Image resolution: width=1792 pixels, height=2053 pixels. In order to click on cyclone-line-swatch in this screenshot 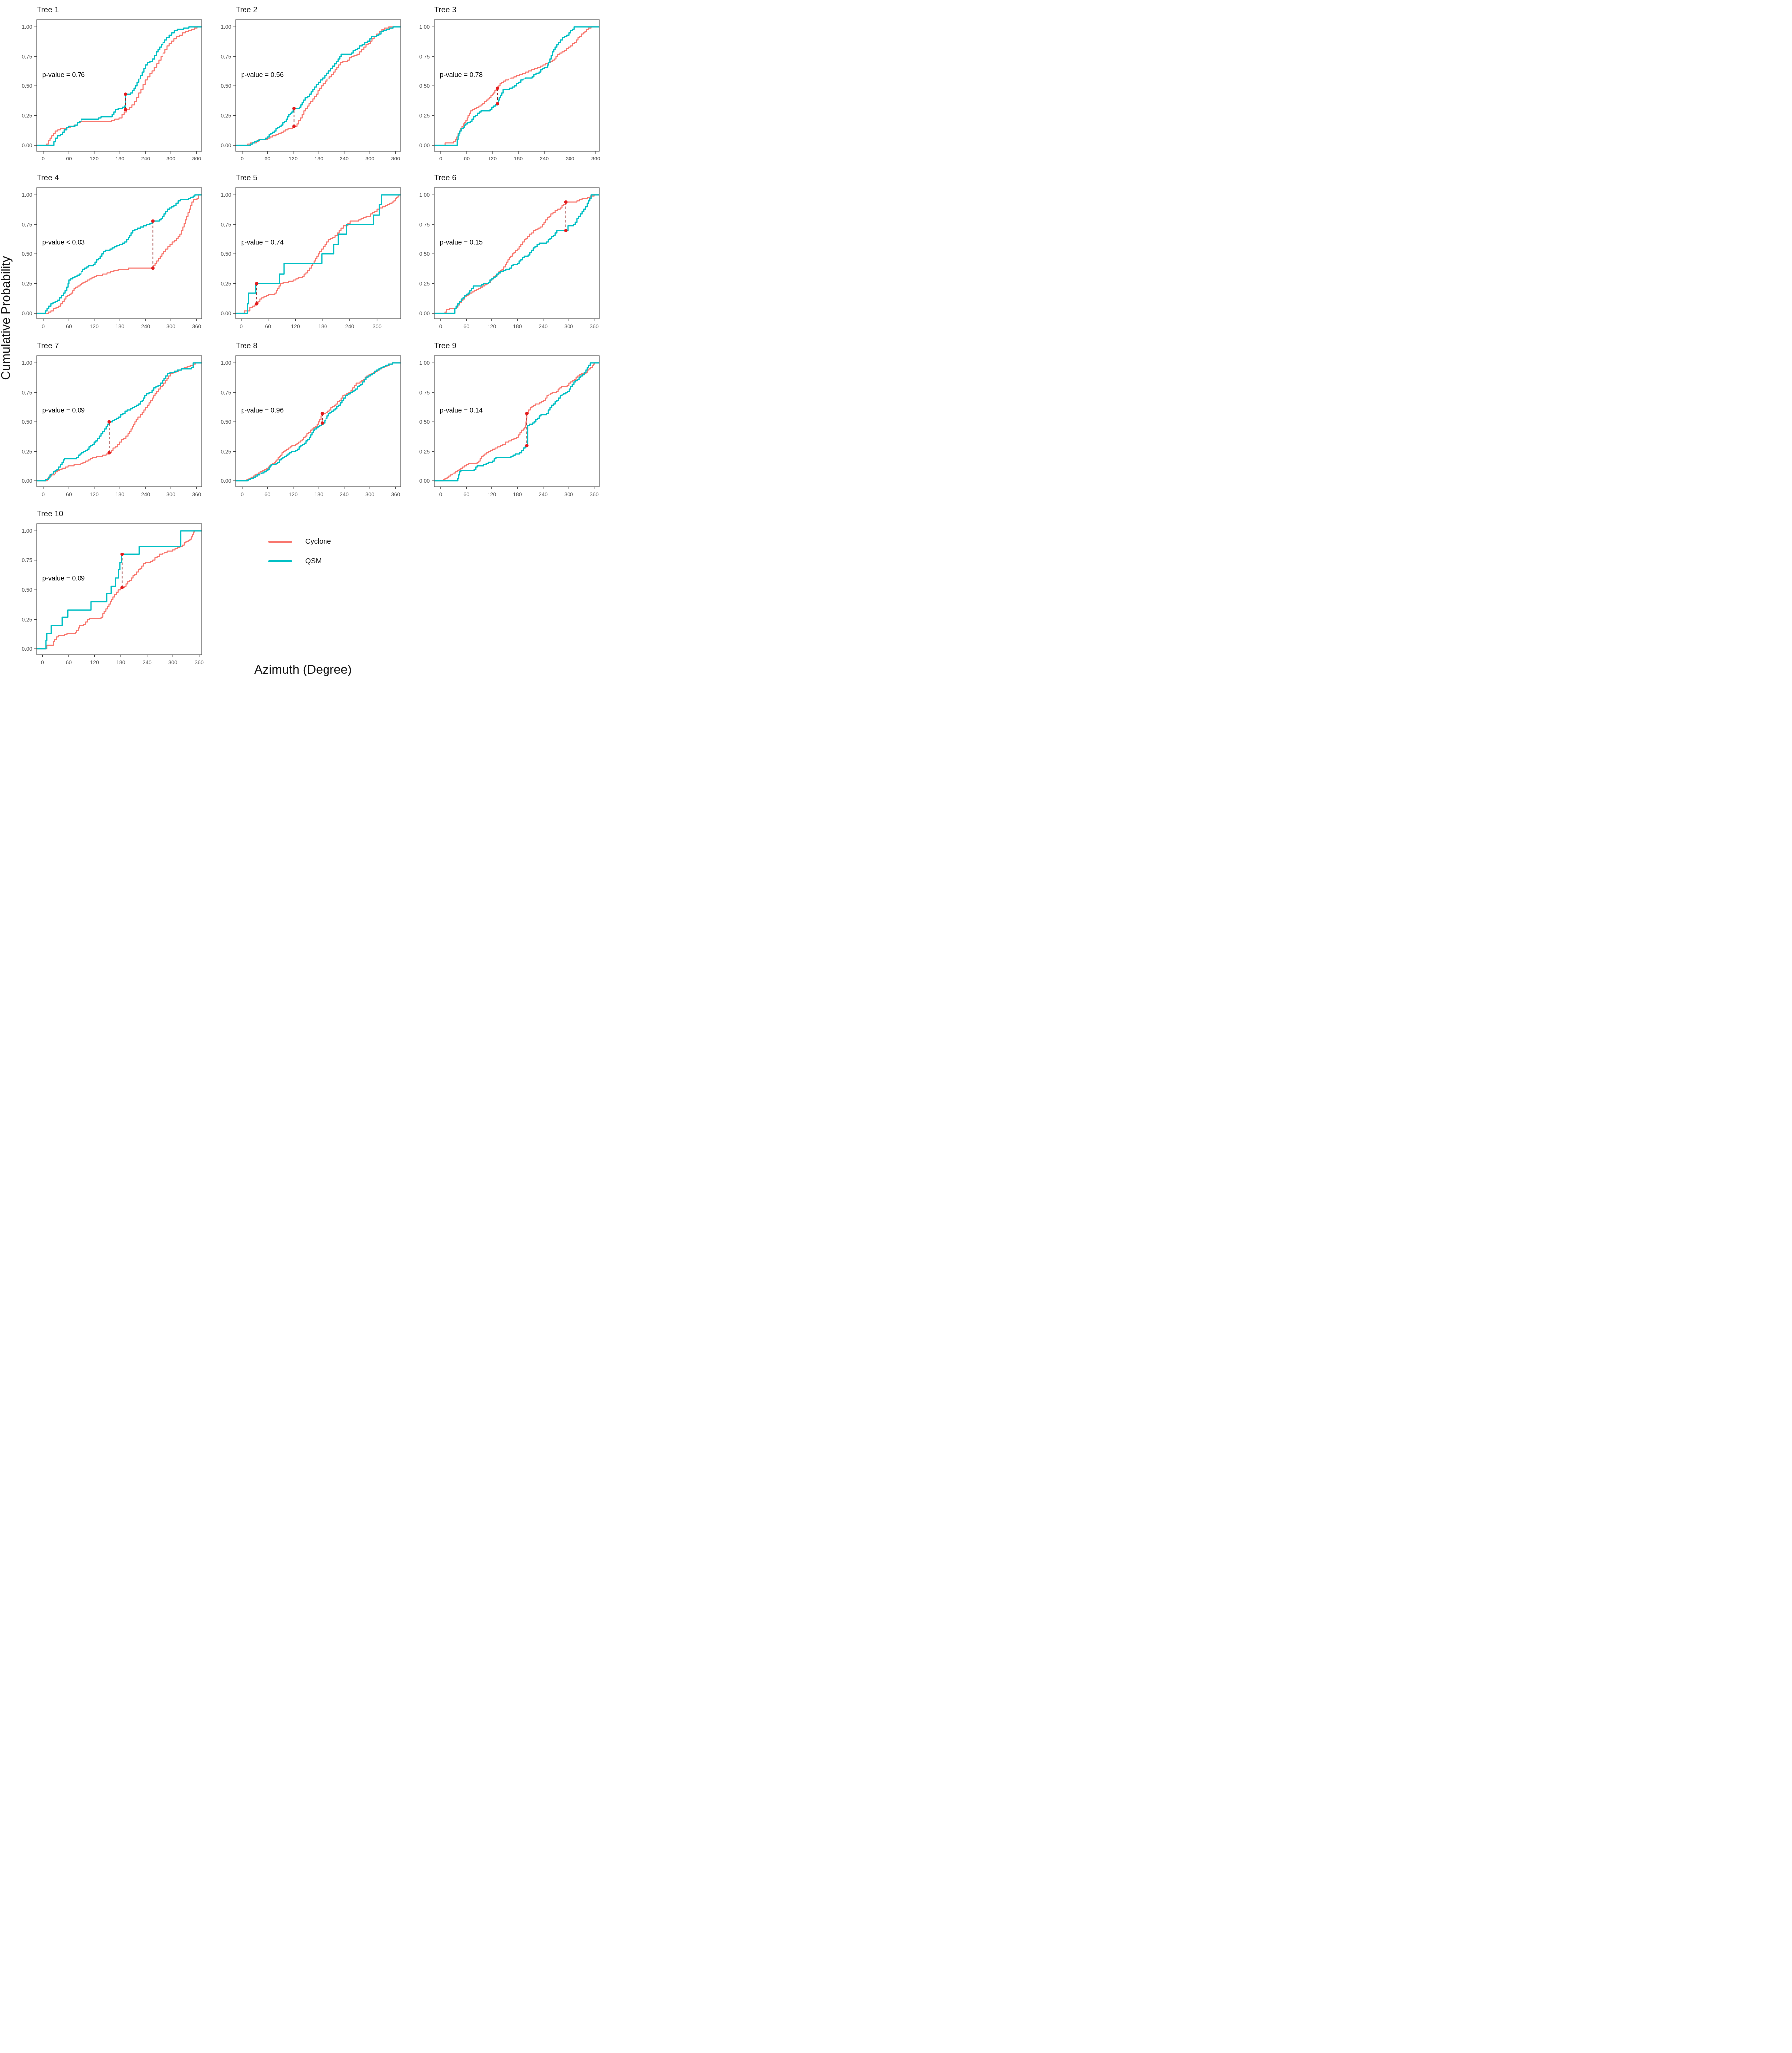, I will do `click(280, 541)`.